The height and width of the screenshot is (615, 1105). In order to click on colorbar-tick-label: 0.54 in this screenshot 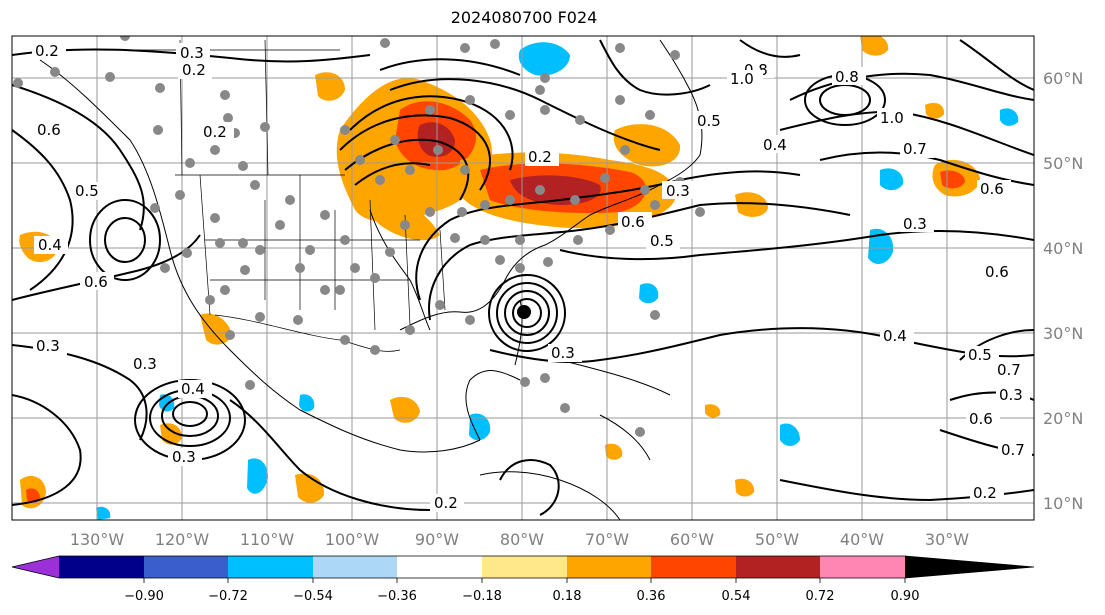, I will do `click(736, 596)`.